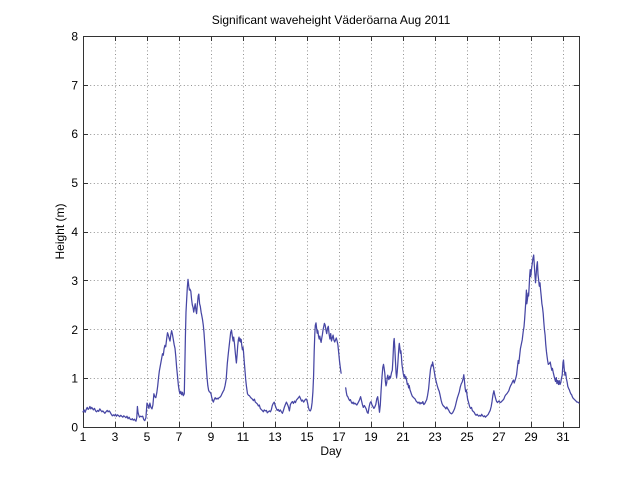 This screenshot has width=640, height=480. I want to click on svg-text: 13, so click(275, 437).